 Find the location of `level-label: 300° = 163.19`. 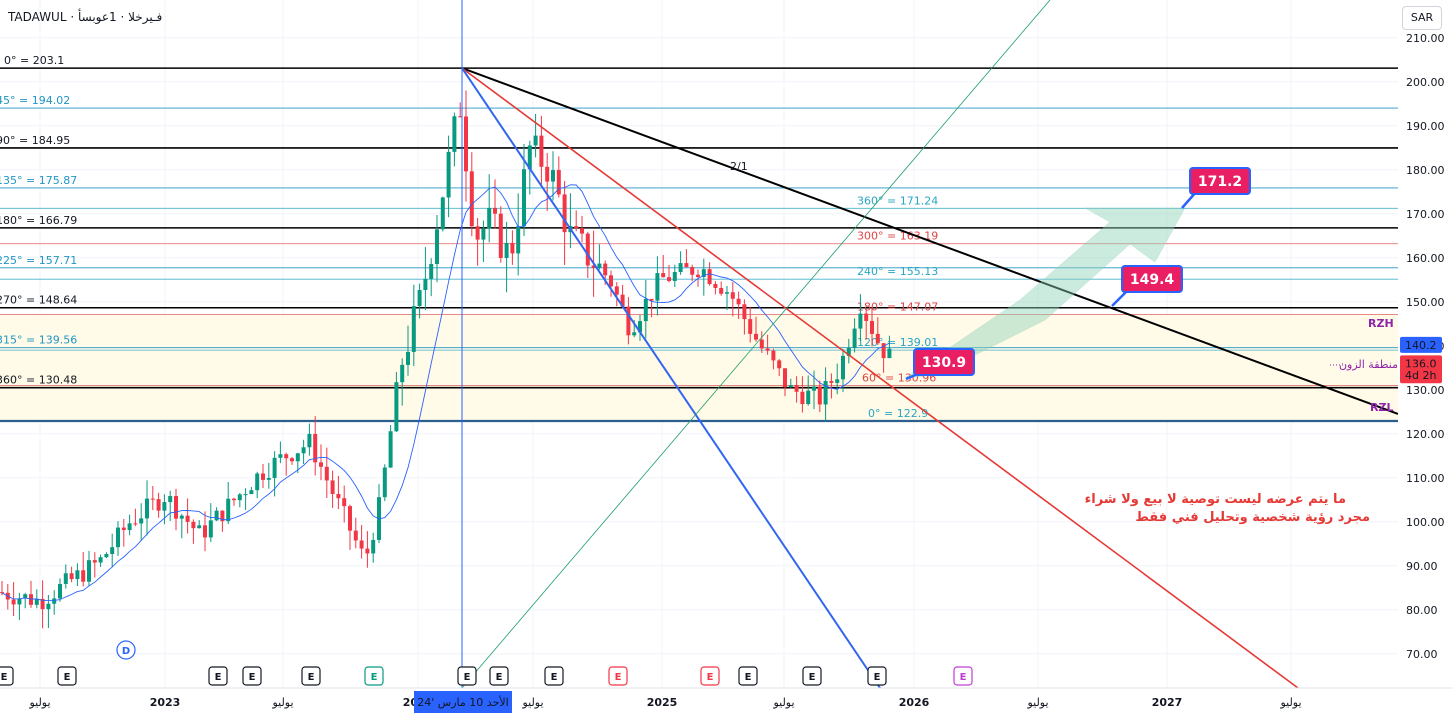

level-label: 300° = 163.19 is located at coordinates (897, 236).